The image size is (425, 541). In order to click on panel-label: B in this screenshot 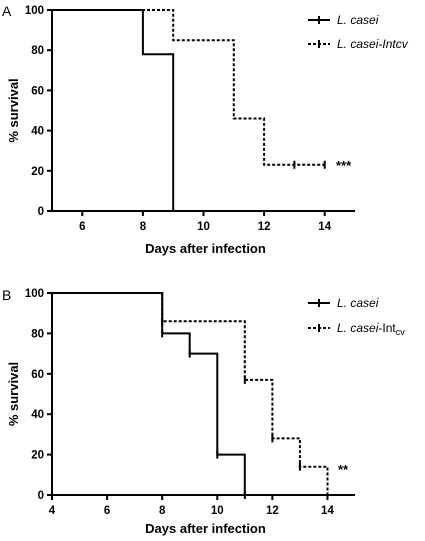, I will do `click(6, 295)`.